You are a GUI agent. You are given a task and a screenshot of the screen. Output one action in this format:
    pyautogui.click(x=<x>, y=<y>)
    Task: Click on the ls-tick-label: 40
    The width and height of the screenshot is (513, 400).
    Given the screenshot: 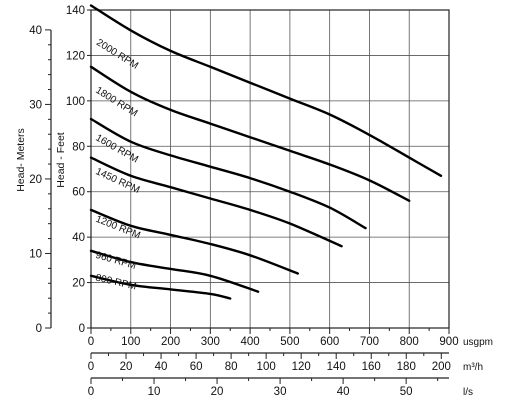 What is the action you would take?
    pyautogui.click(x=343, y=392)
    